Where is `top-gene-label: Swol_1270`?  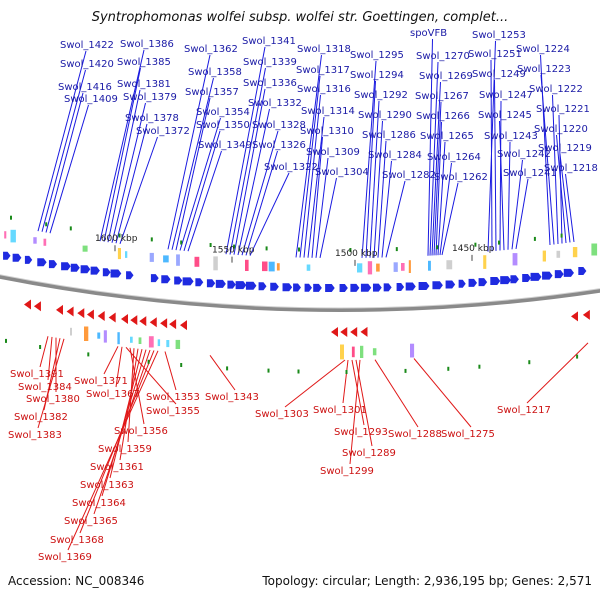 top-gene-label: Swol_1270 is located at coordinates (443, 56).